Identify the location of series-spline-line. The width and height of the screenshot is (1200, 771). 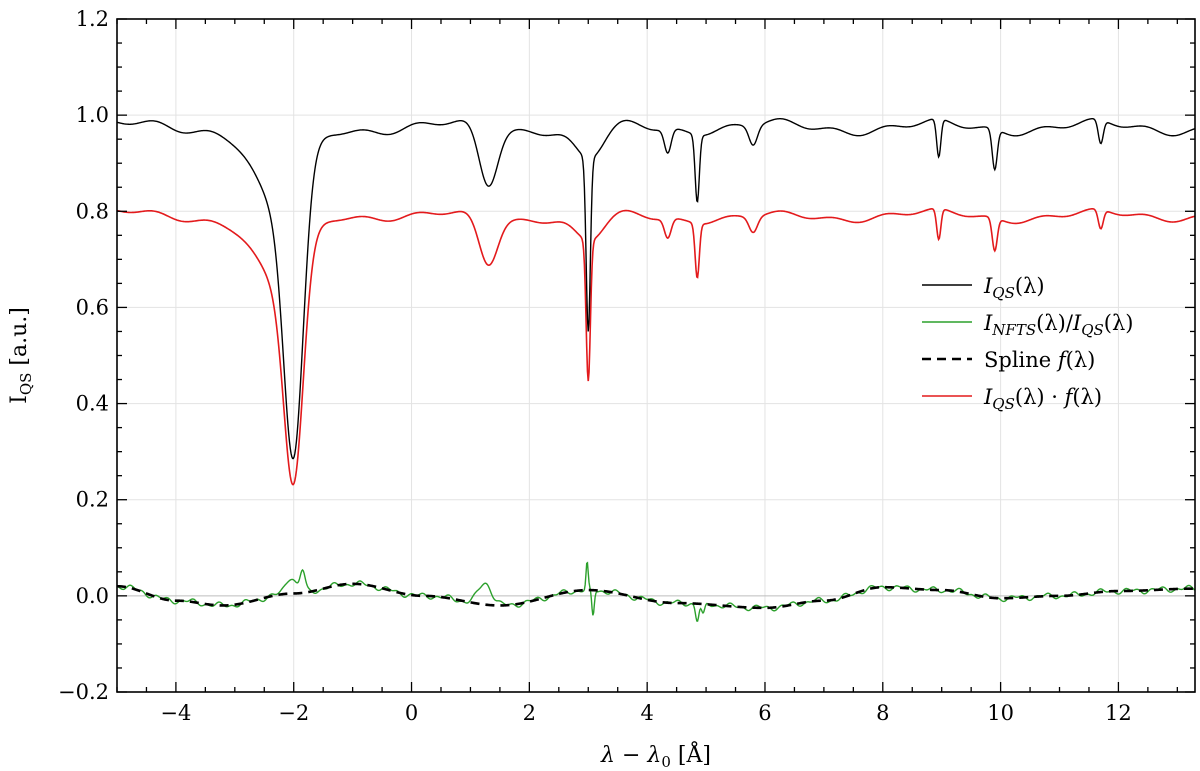
(655, 596).